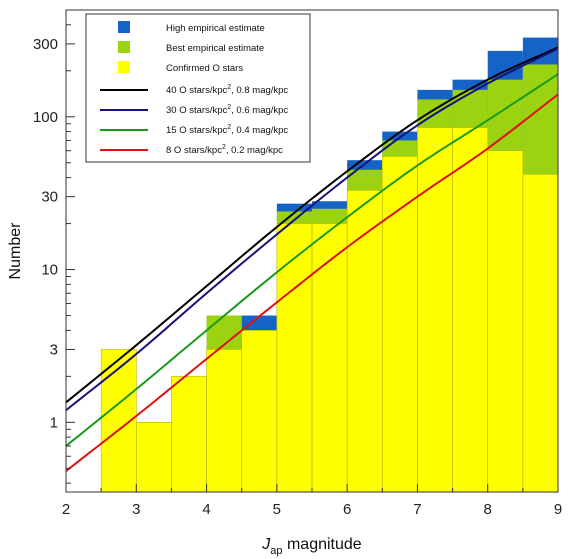  Describe the element at coordinates (49, 197) in the screenshot. I see `y-tick-label-30: 30` at that location.